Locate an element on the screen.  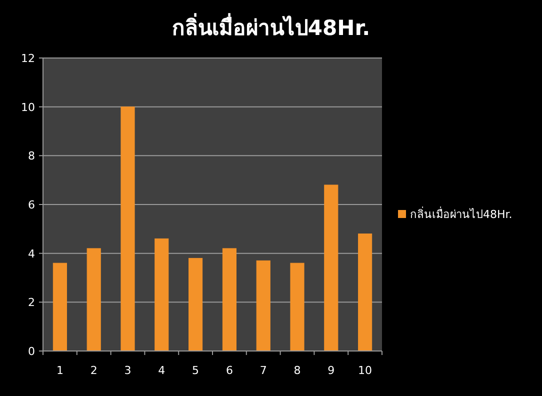
x-tick-label: 4 is located at coordinates (162, 370).